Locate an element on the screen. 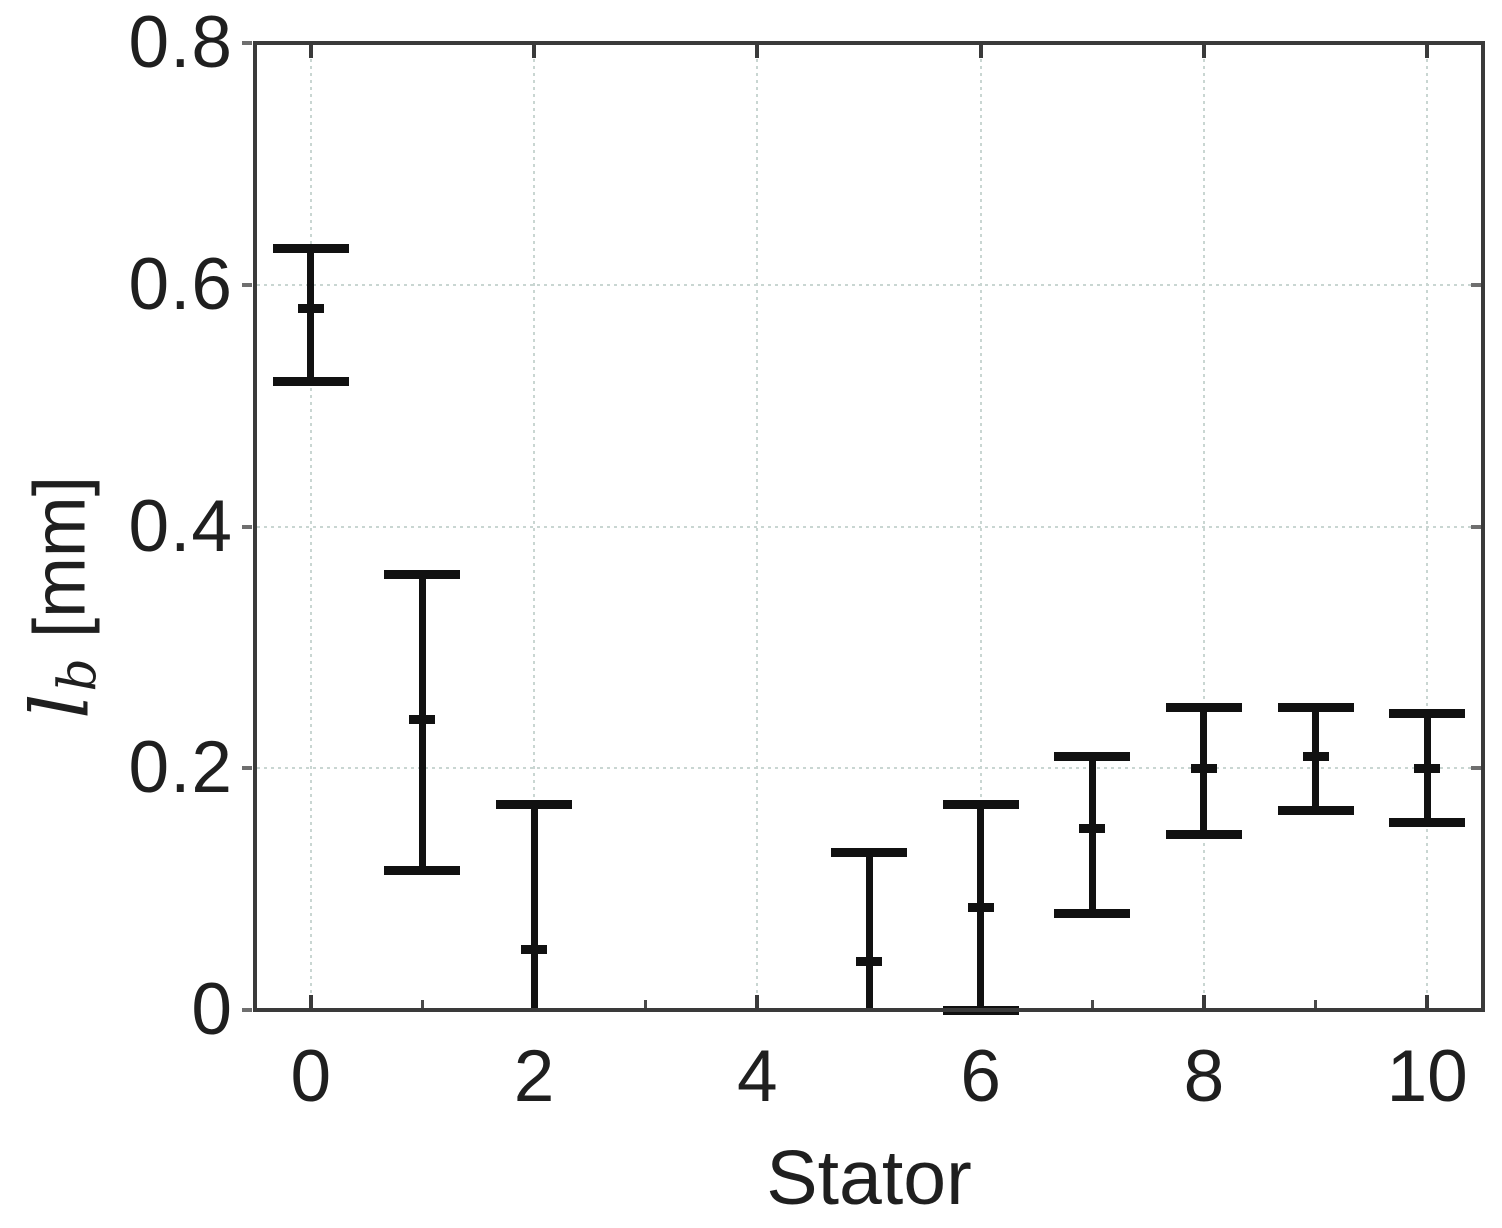  x-axis-tick-label: 6 is located at coordinates (980, 1076).